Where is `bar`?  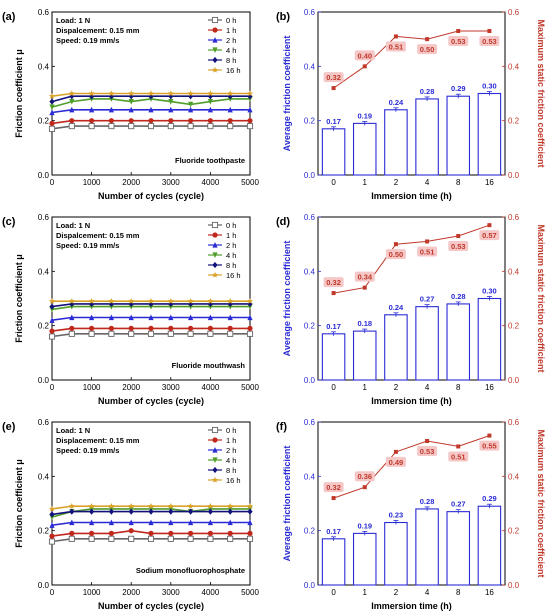 bar is located at coordinates (396, 553).